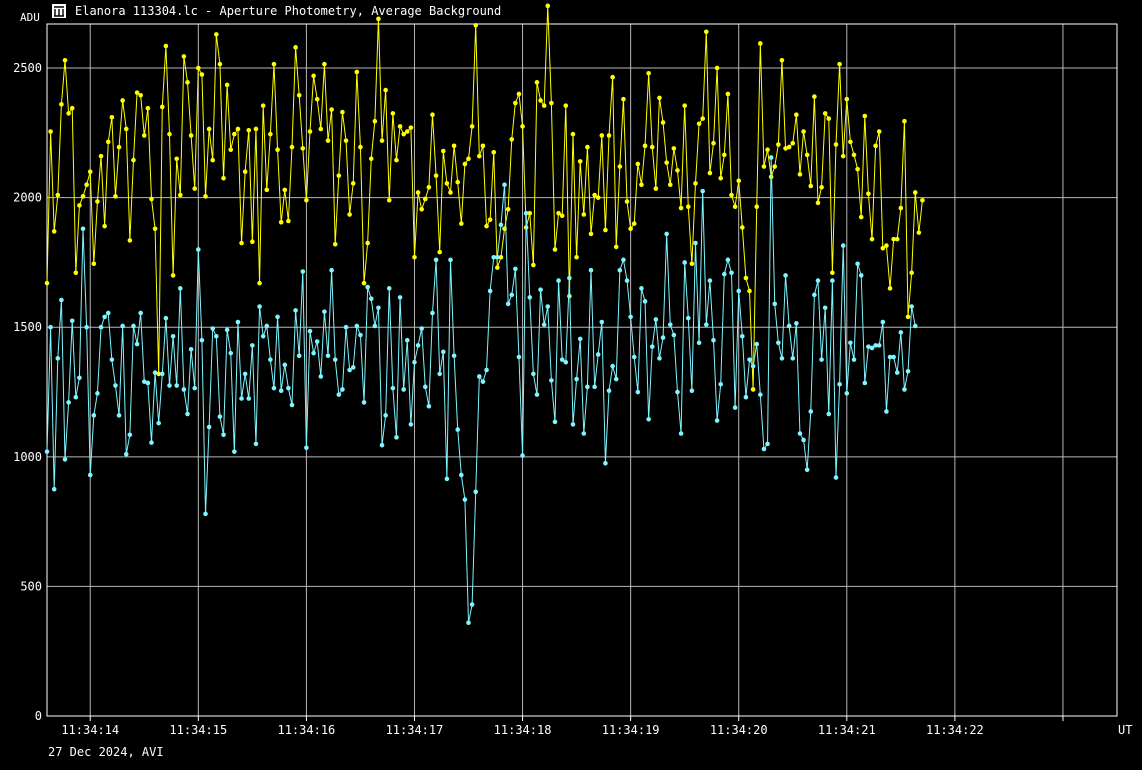  What do you see at coordinates (27, 198) in the screenshot?
I see `y-tick-label: 2000` at bounding box center [27, 198].